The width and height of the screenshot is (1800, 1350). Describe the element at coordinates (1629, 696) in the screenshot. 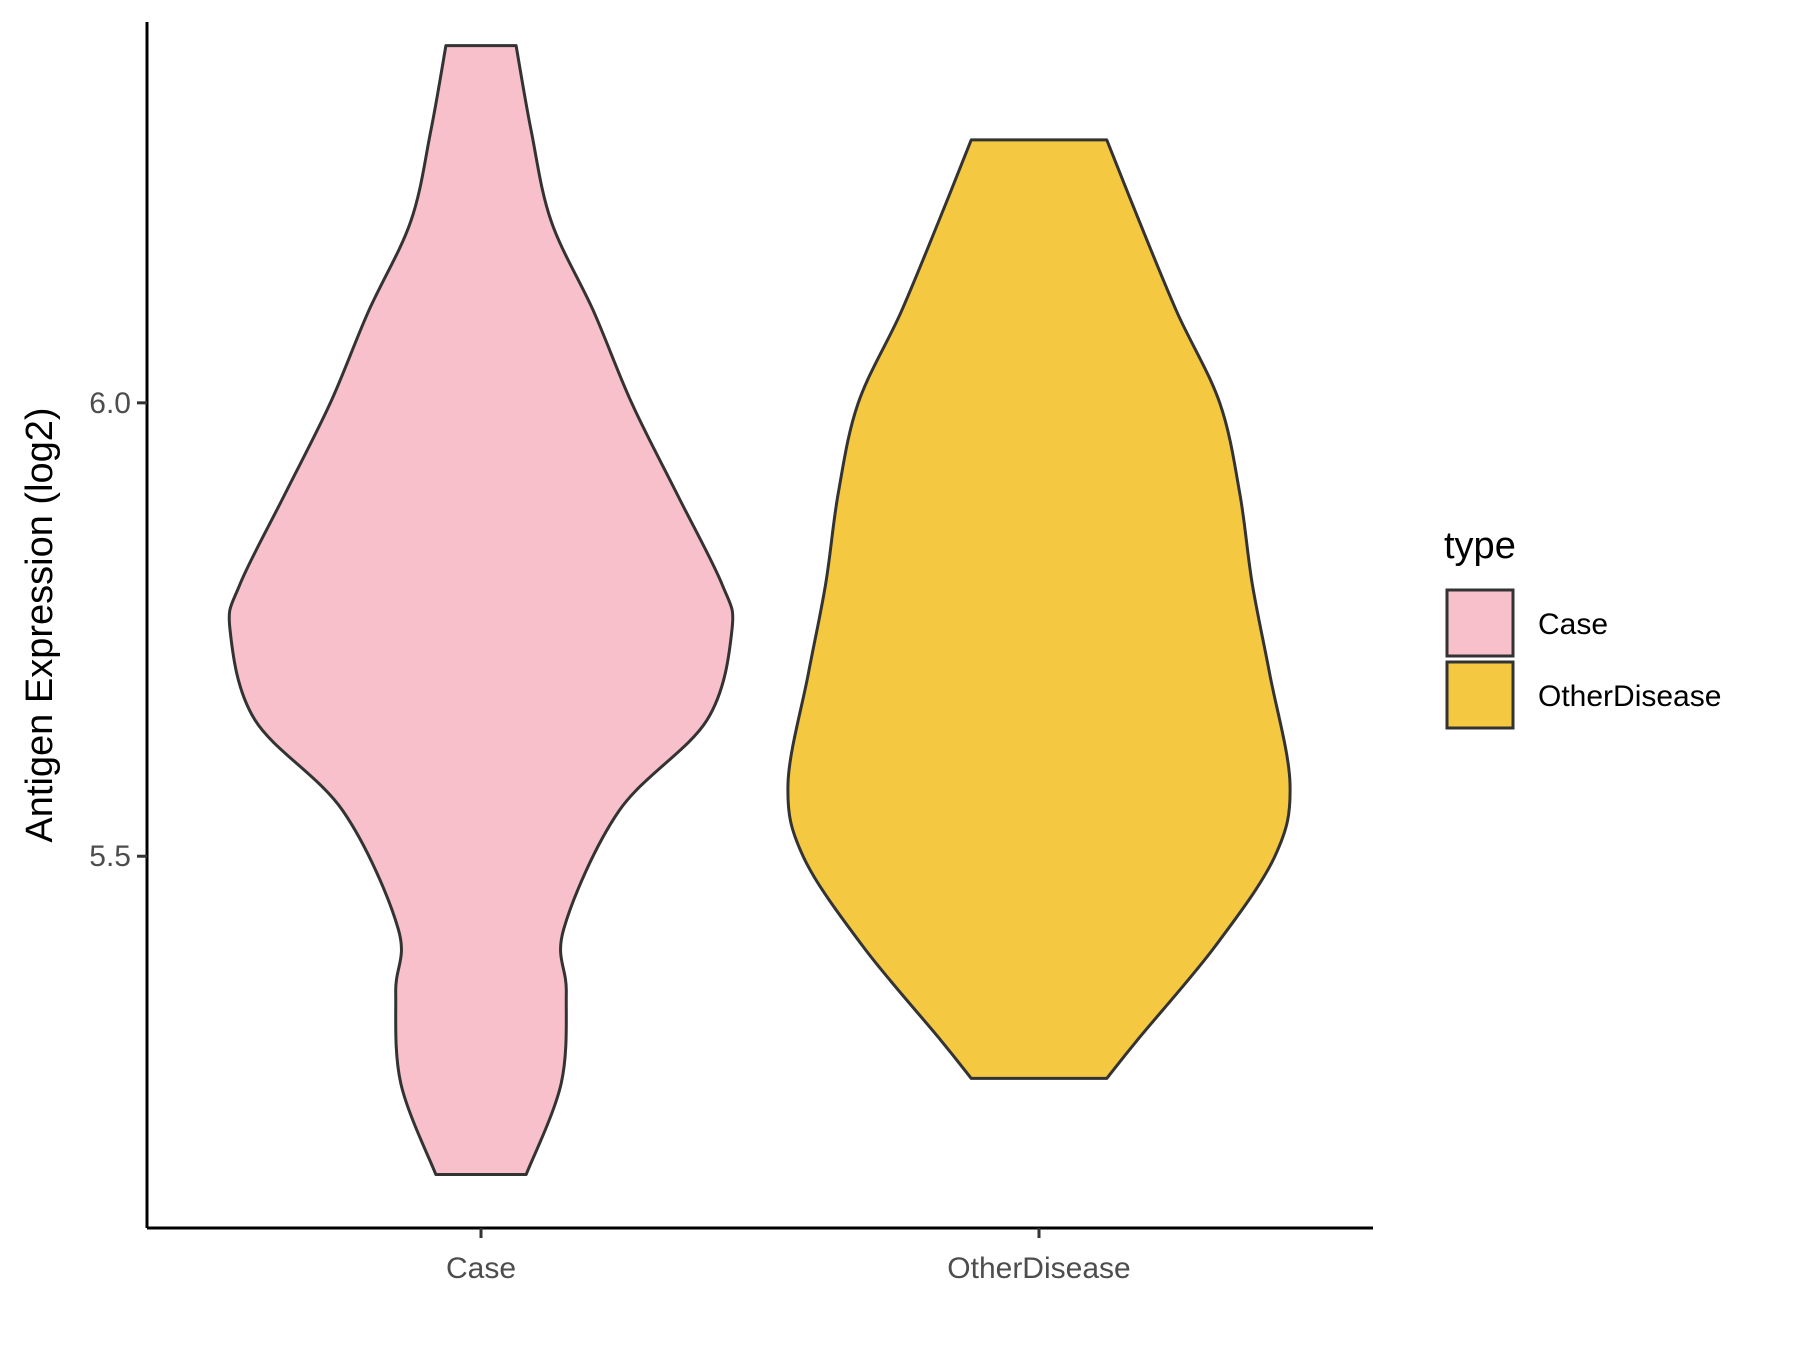

I see `legend-label-otherdisease: OtherDisease` at that location.